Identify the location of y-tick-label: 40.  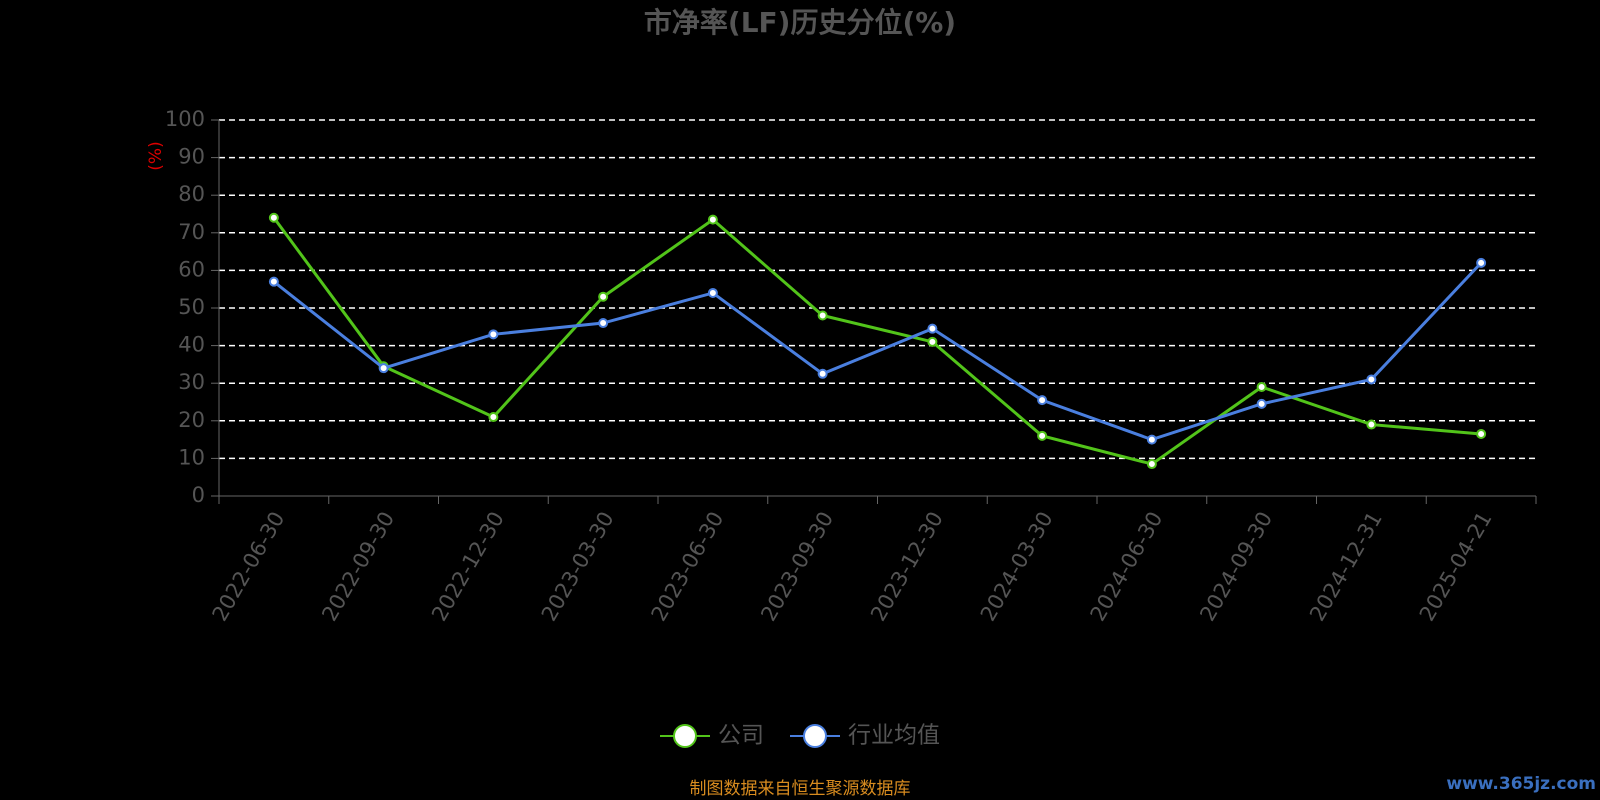
(191, 345).